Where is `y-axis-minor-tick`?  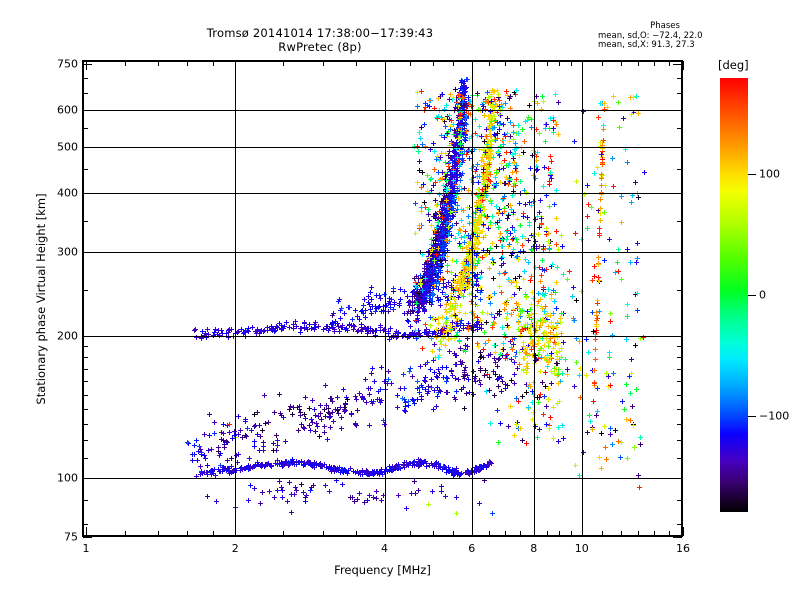
y-axis-minor-tick is located at coordinates (85, 347).